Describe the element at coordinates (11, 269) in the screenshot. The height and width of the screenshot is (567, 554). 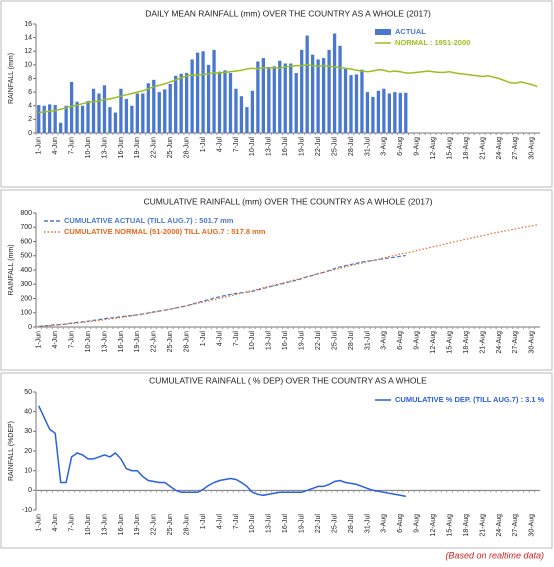
I see `y-axis-label: RAINFALL (mm)` at that location.